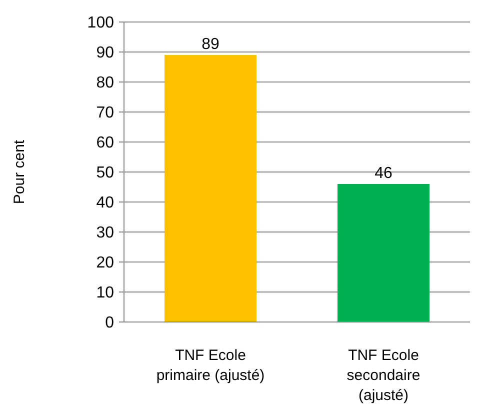 The width and height of the screenshot is (477, 414). What do you see at coordinates (19, 171) in the screenshot?
I see `y-axis-title: Pour cent` at bounding box center [19, 171].